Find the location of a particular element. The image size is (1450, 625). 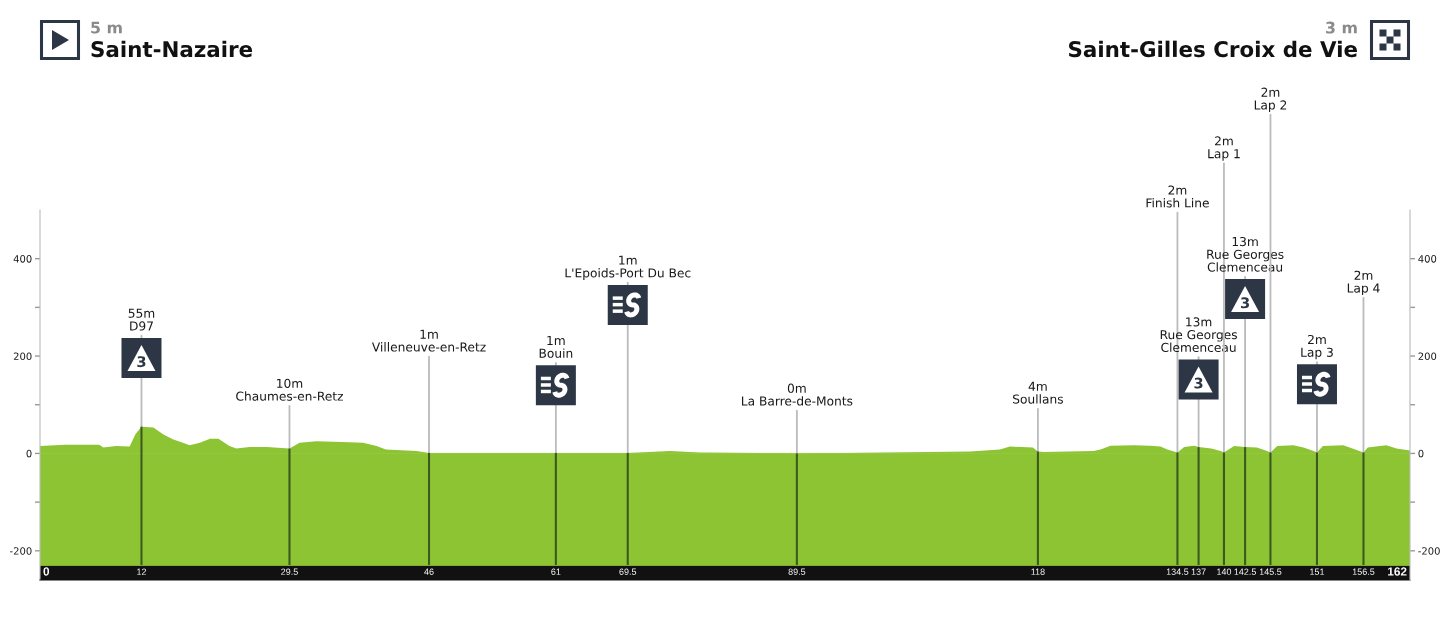

x-tick-label: 0 is located at coordinates (46, 571).